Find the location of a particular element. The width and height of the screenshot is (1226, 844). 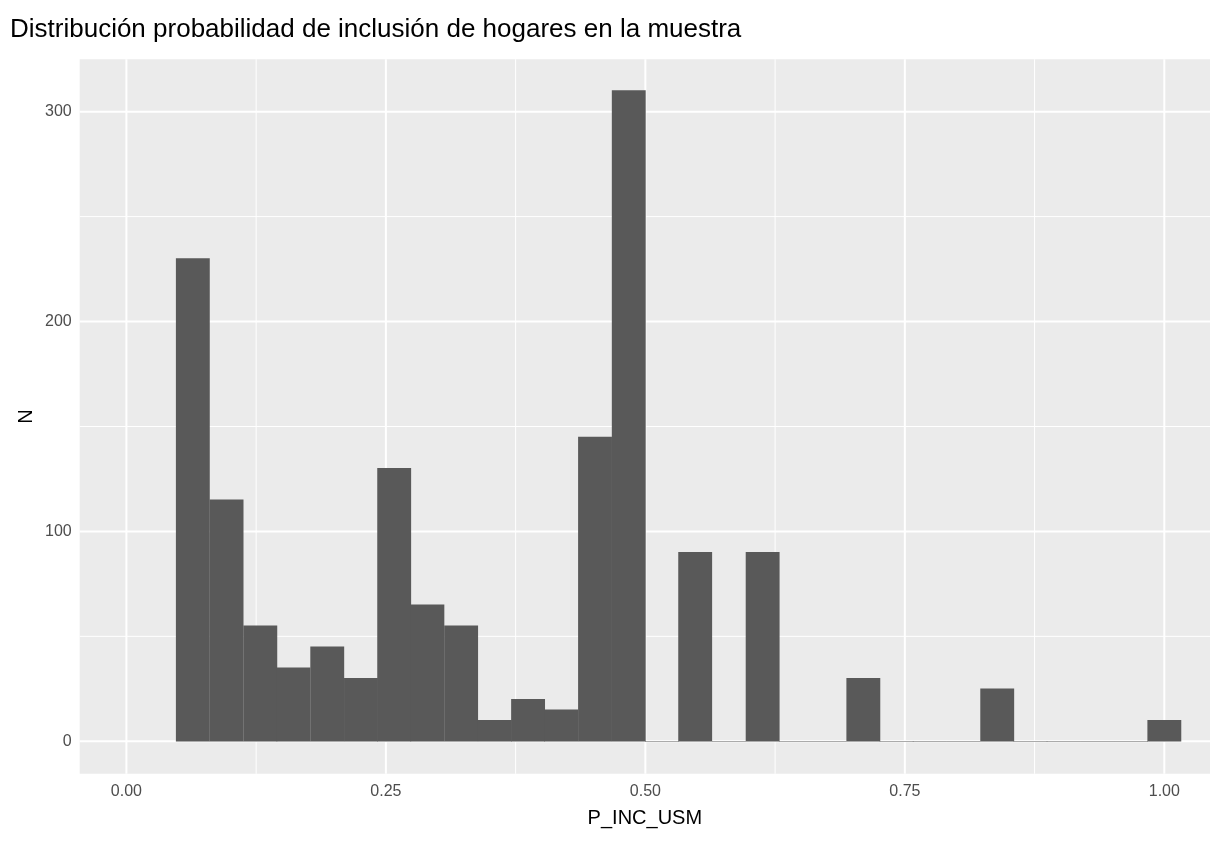

chart-title: Distribución probabilidad de inclusión de hogares en la muestra is located at coordinates (376, 27).